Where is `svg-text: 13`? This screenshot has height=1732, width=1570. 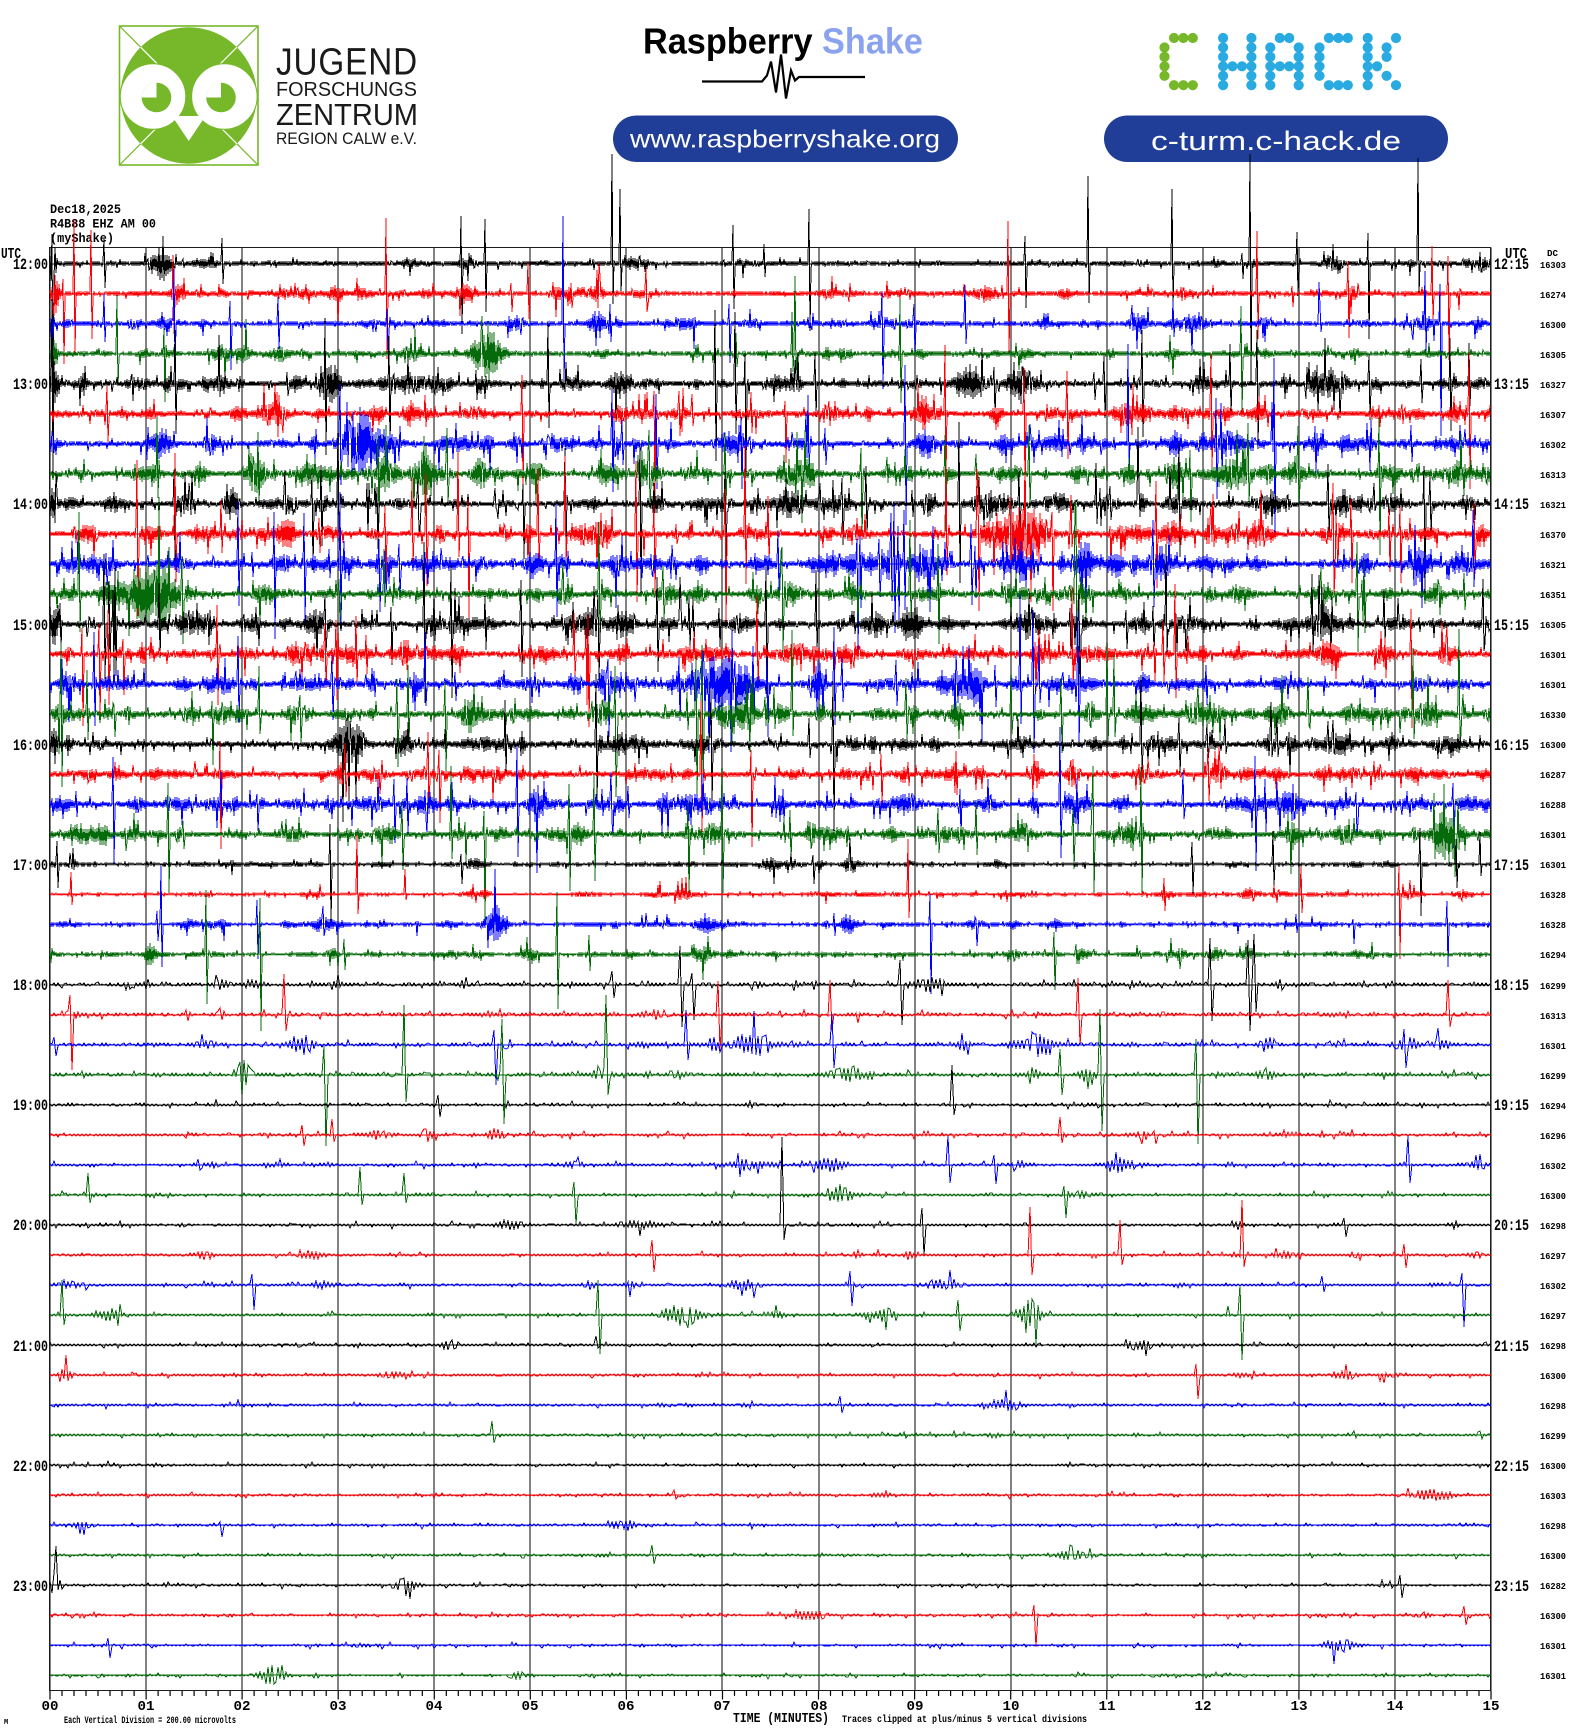 svg-text: 13 is located at coordinates (1299, 1707).